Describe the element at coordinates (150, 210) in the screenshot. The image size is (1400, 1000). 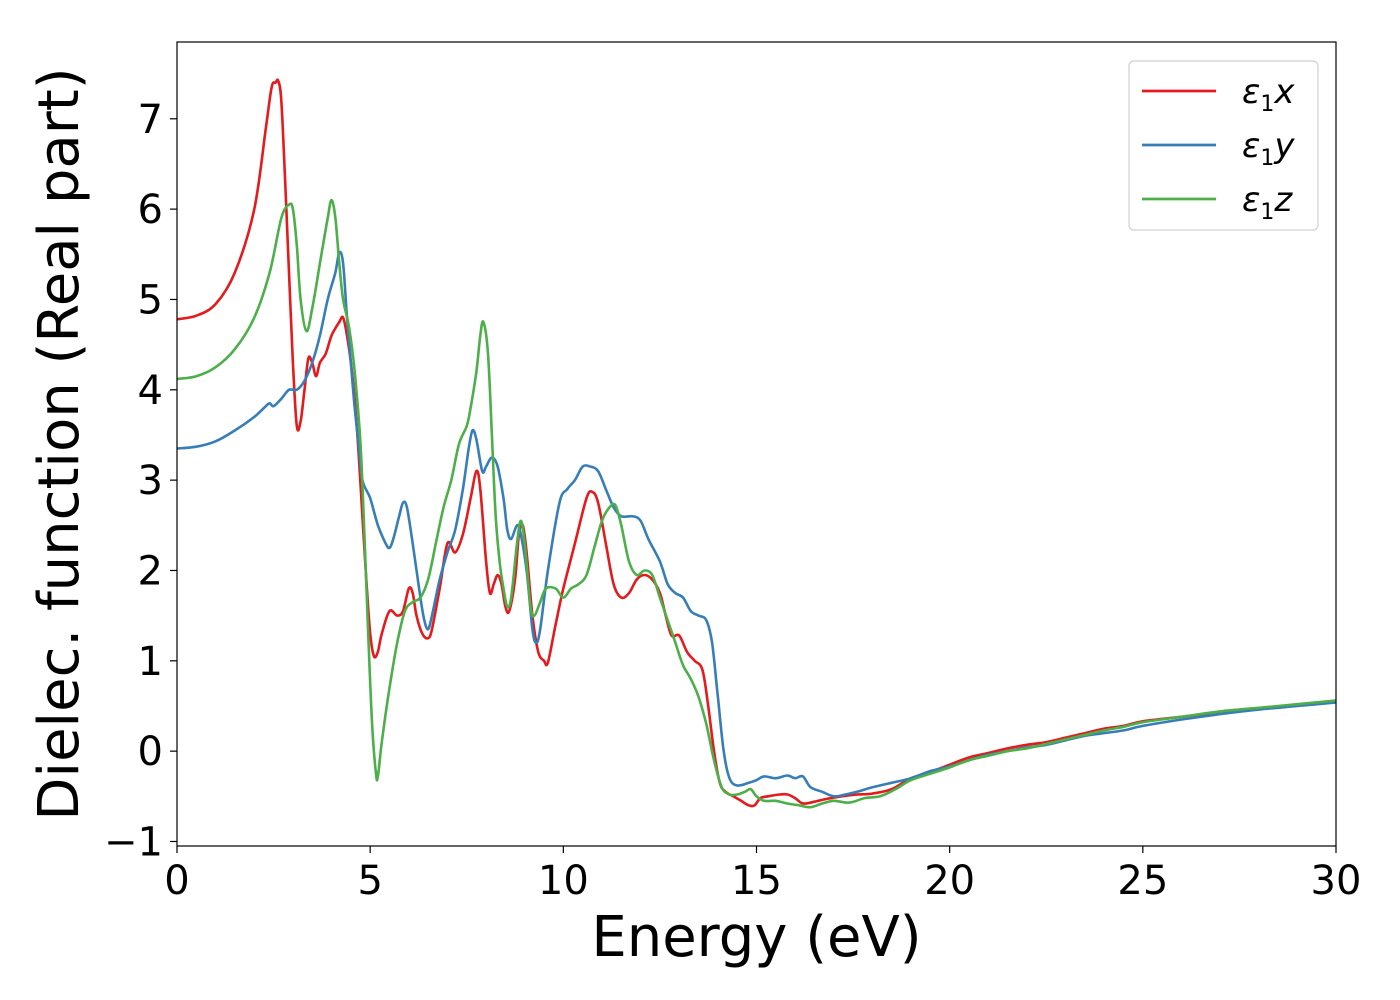
I see `y-tick-label: 6` at that location.